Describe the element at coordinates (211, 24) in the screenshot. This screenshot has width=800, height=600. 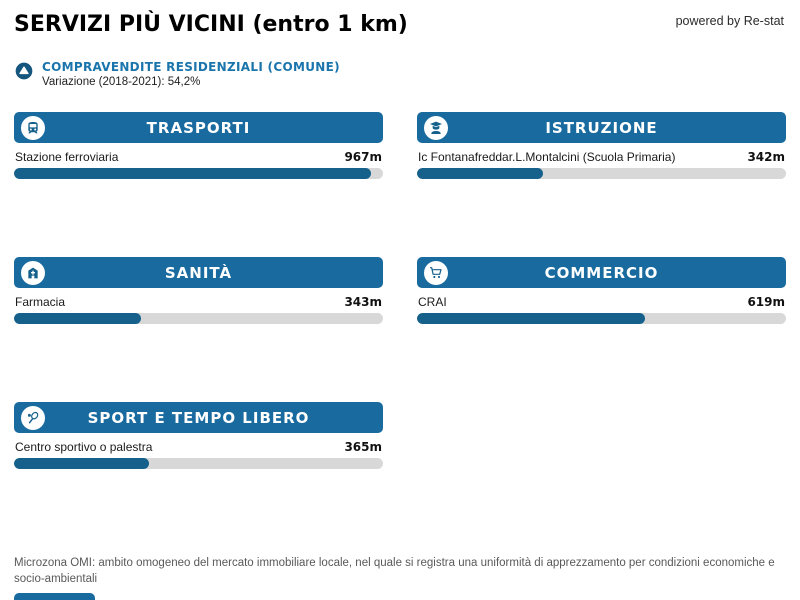
I see `page-title: SERVIZI PIÙ VICINI (entro 1 km)` at that location.